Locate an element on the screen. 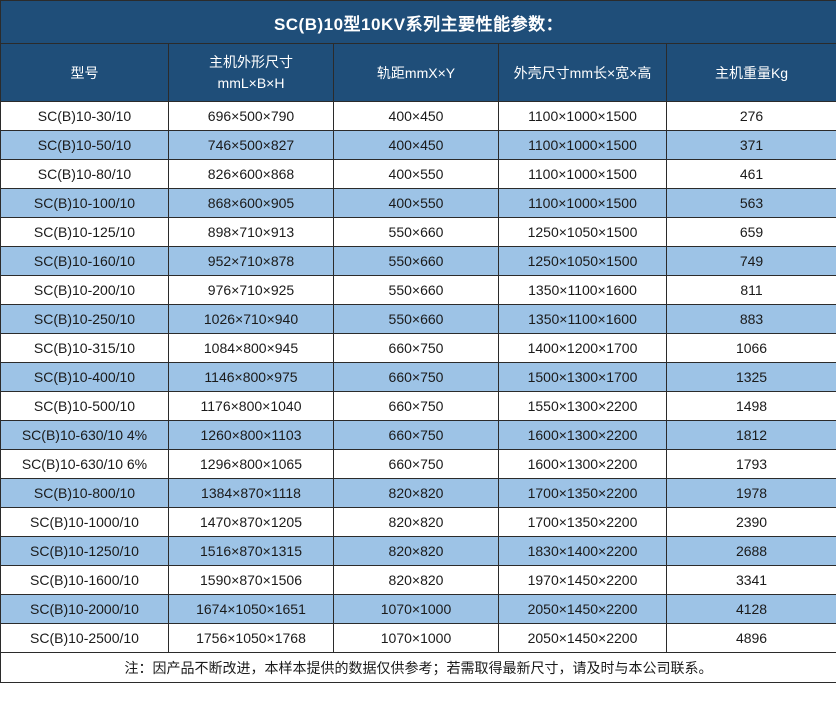  table-cell: SC(B)10-80/10 is located at coordinates (84, 174).